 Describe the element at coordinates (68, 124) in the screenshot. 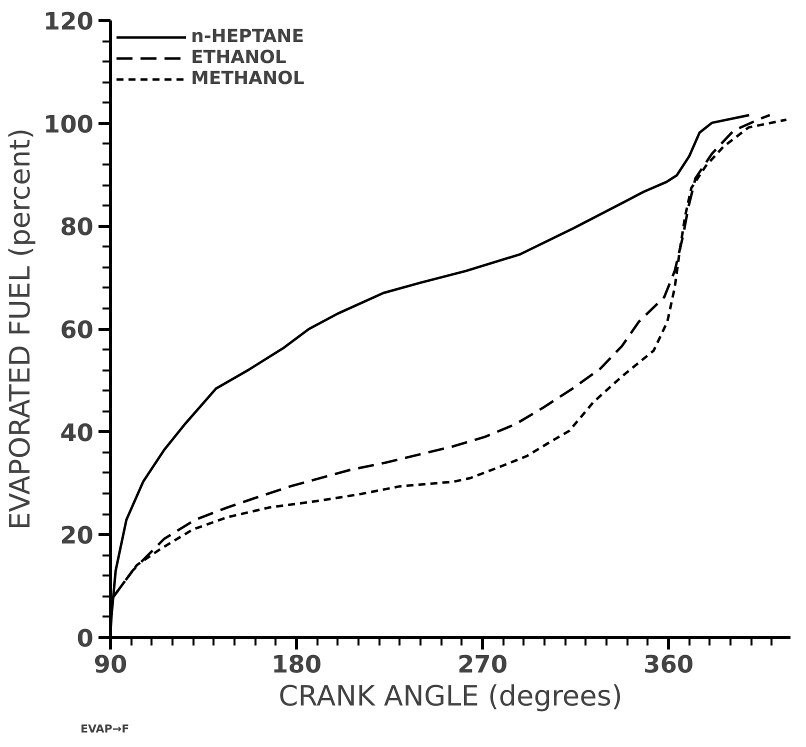

I see `y-tick-label: 100` at that location.